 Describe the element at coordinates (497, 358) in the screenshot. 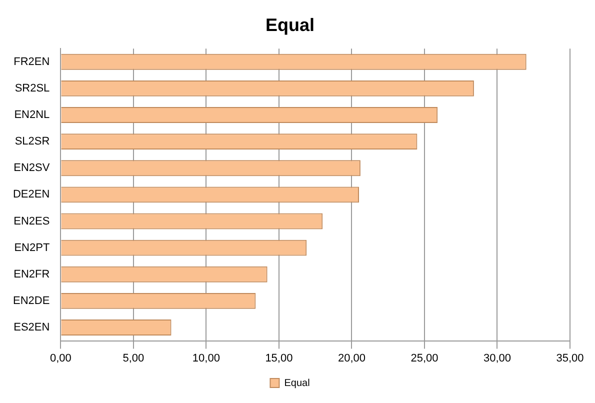

I see `x-tick-label: 30,00` at that location.